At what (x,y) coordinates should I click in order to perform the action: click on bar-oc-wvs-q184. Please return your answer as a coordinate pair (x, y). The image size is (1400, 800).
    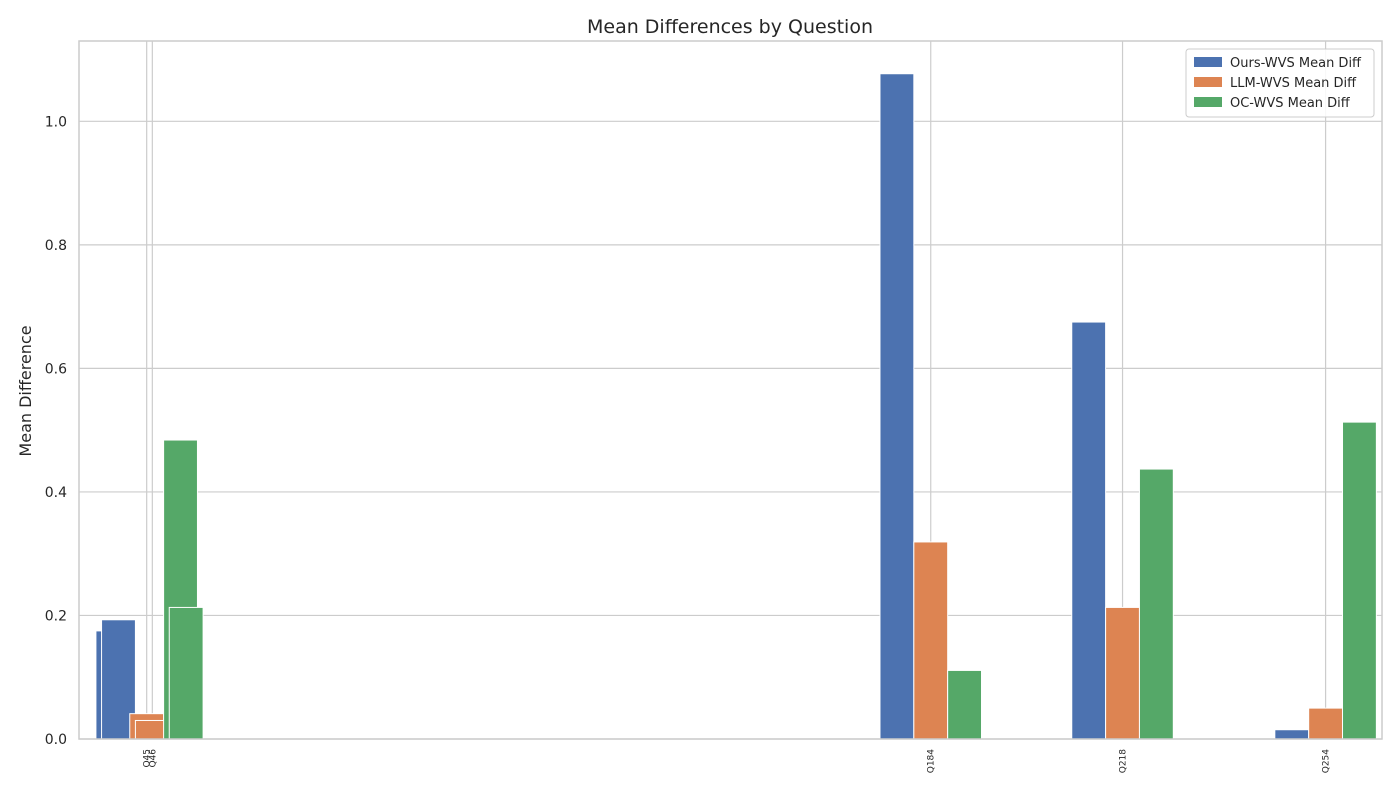
    Looking at the image, I should click on (965, 704).